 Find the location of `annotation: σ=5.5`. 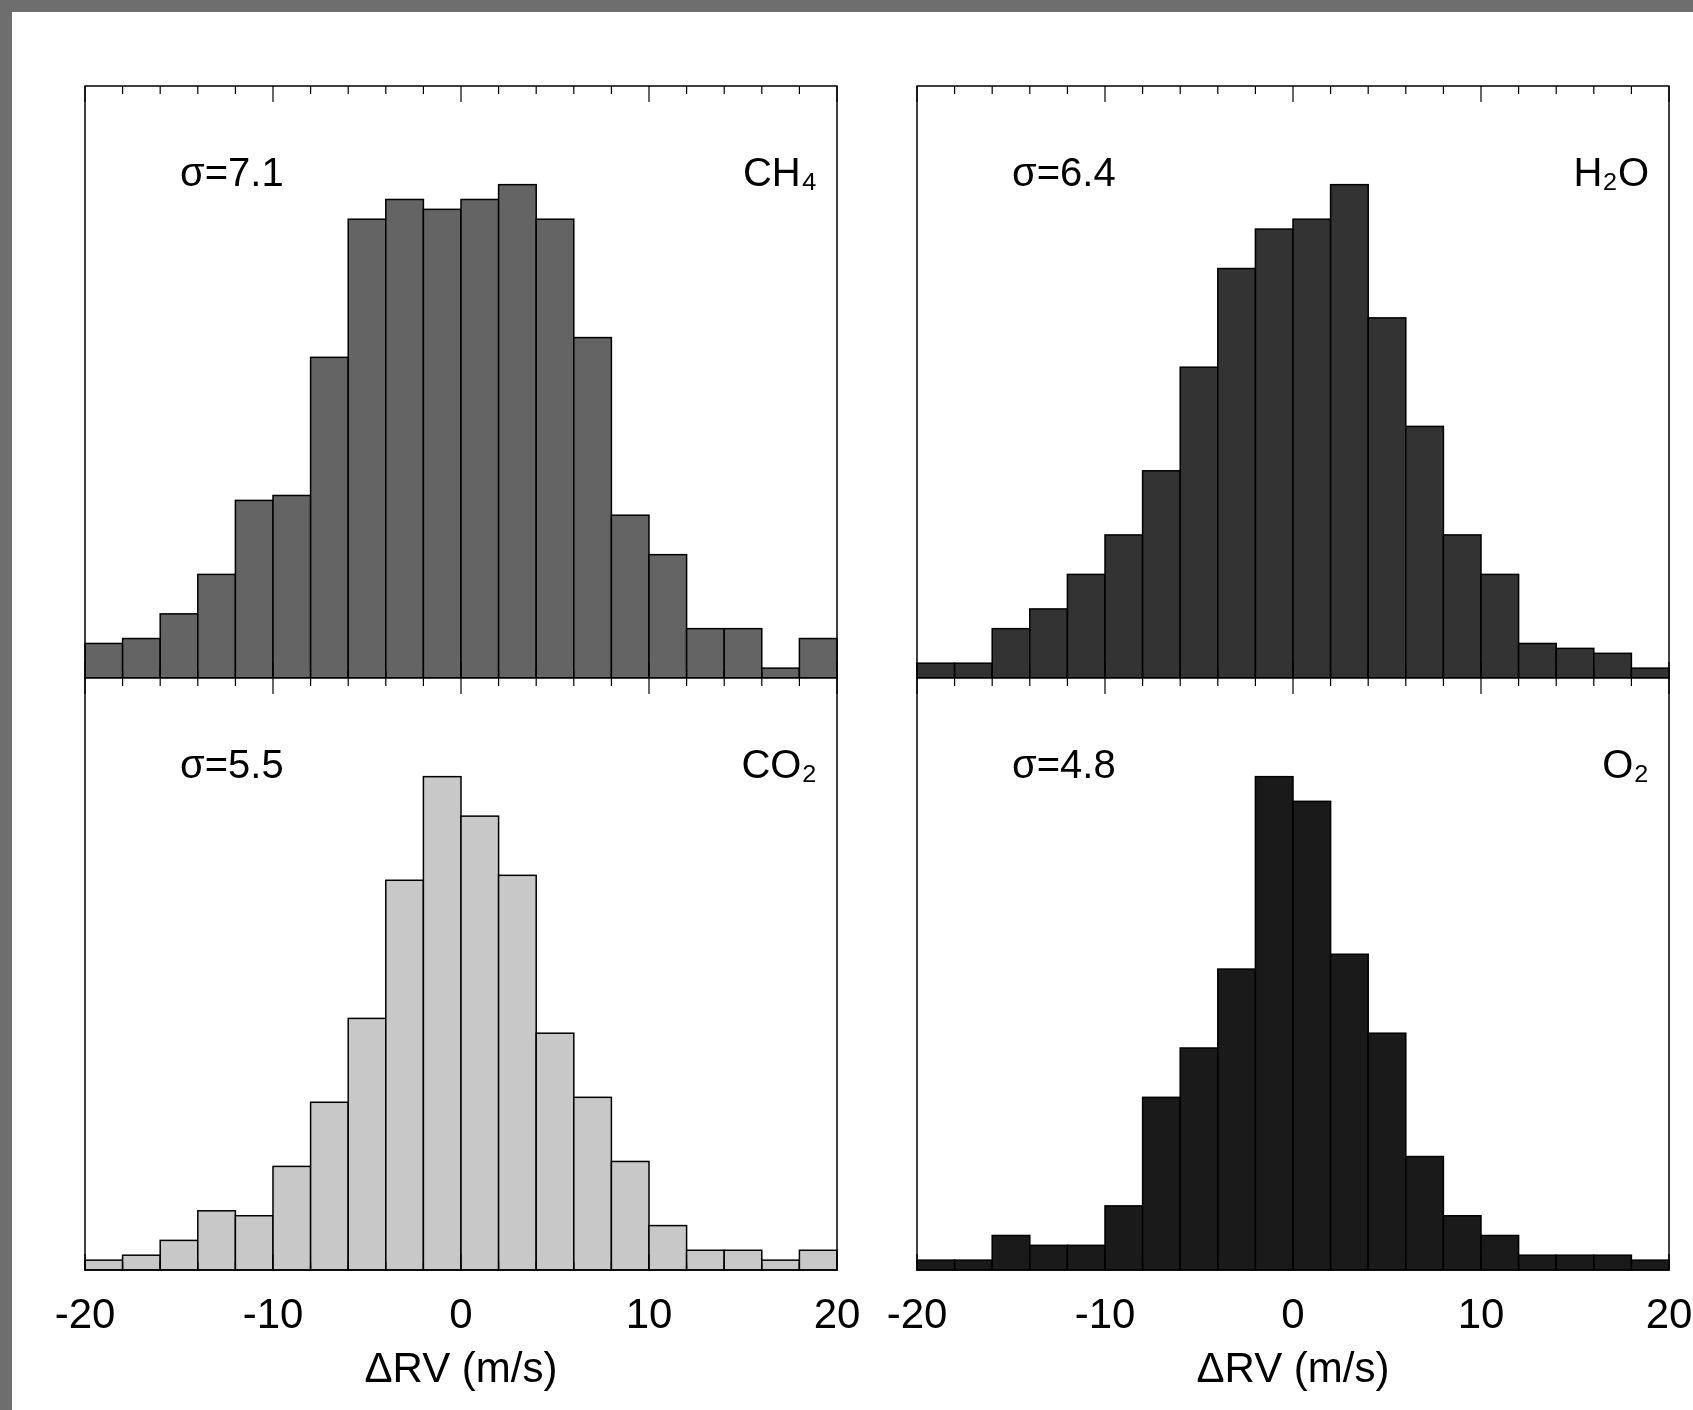

annotation: σ=5.5 is located at coordinates (232, 764).